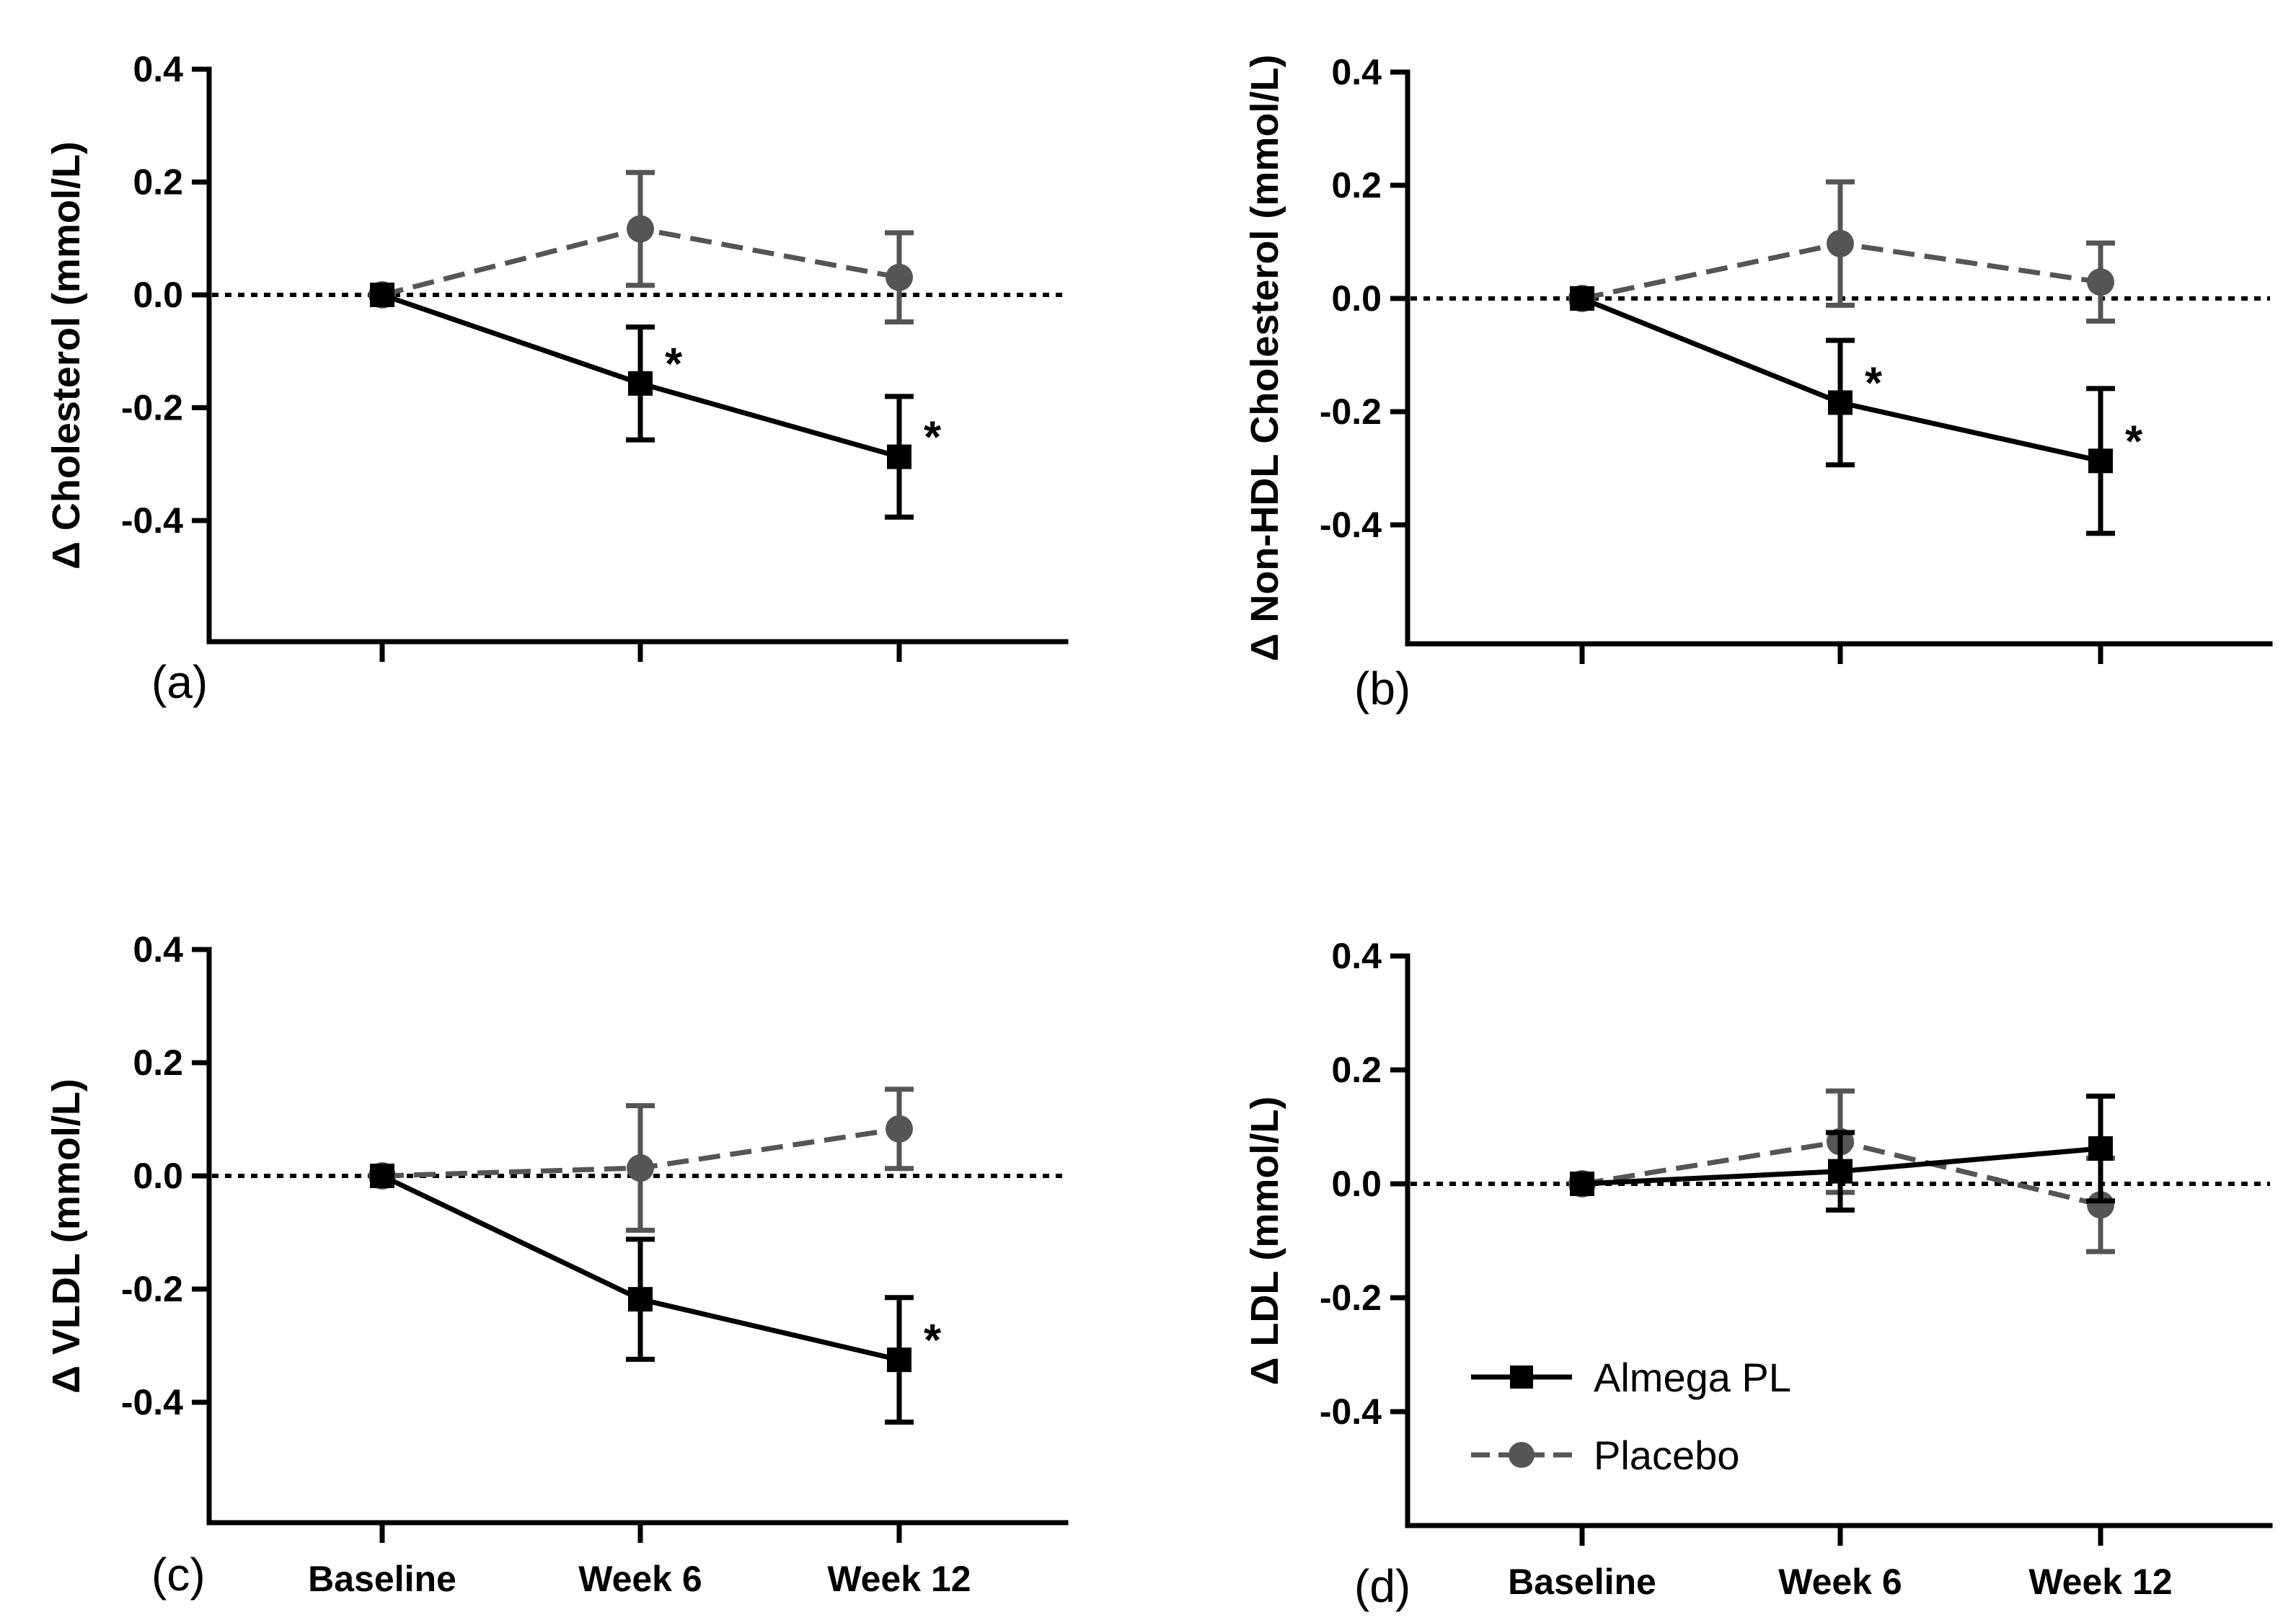 This screenshot has width=2296, height=1620. I want to click on legend-label-placebo: Placebo, so click(1666, 1455).